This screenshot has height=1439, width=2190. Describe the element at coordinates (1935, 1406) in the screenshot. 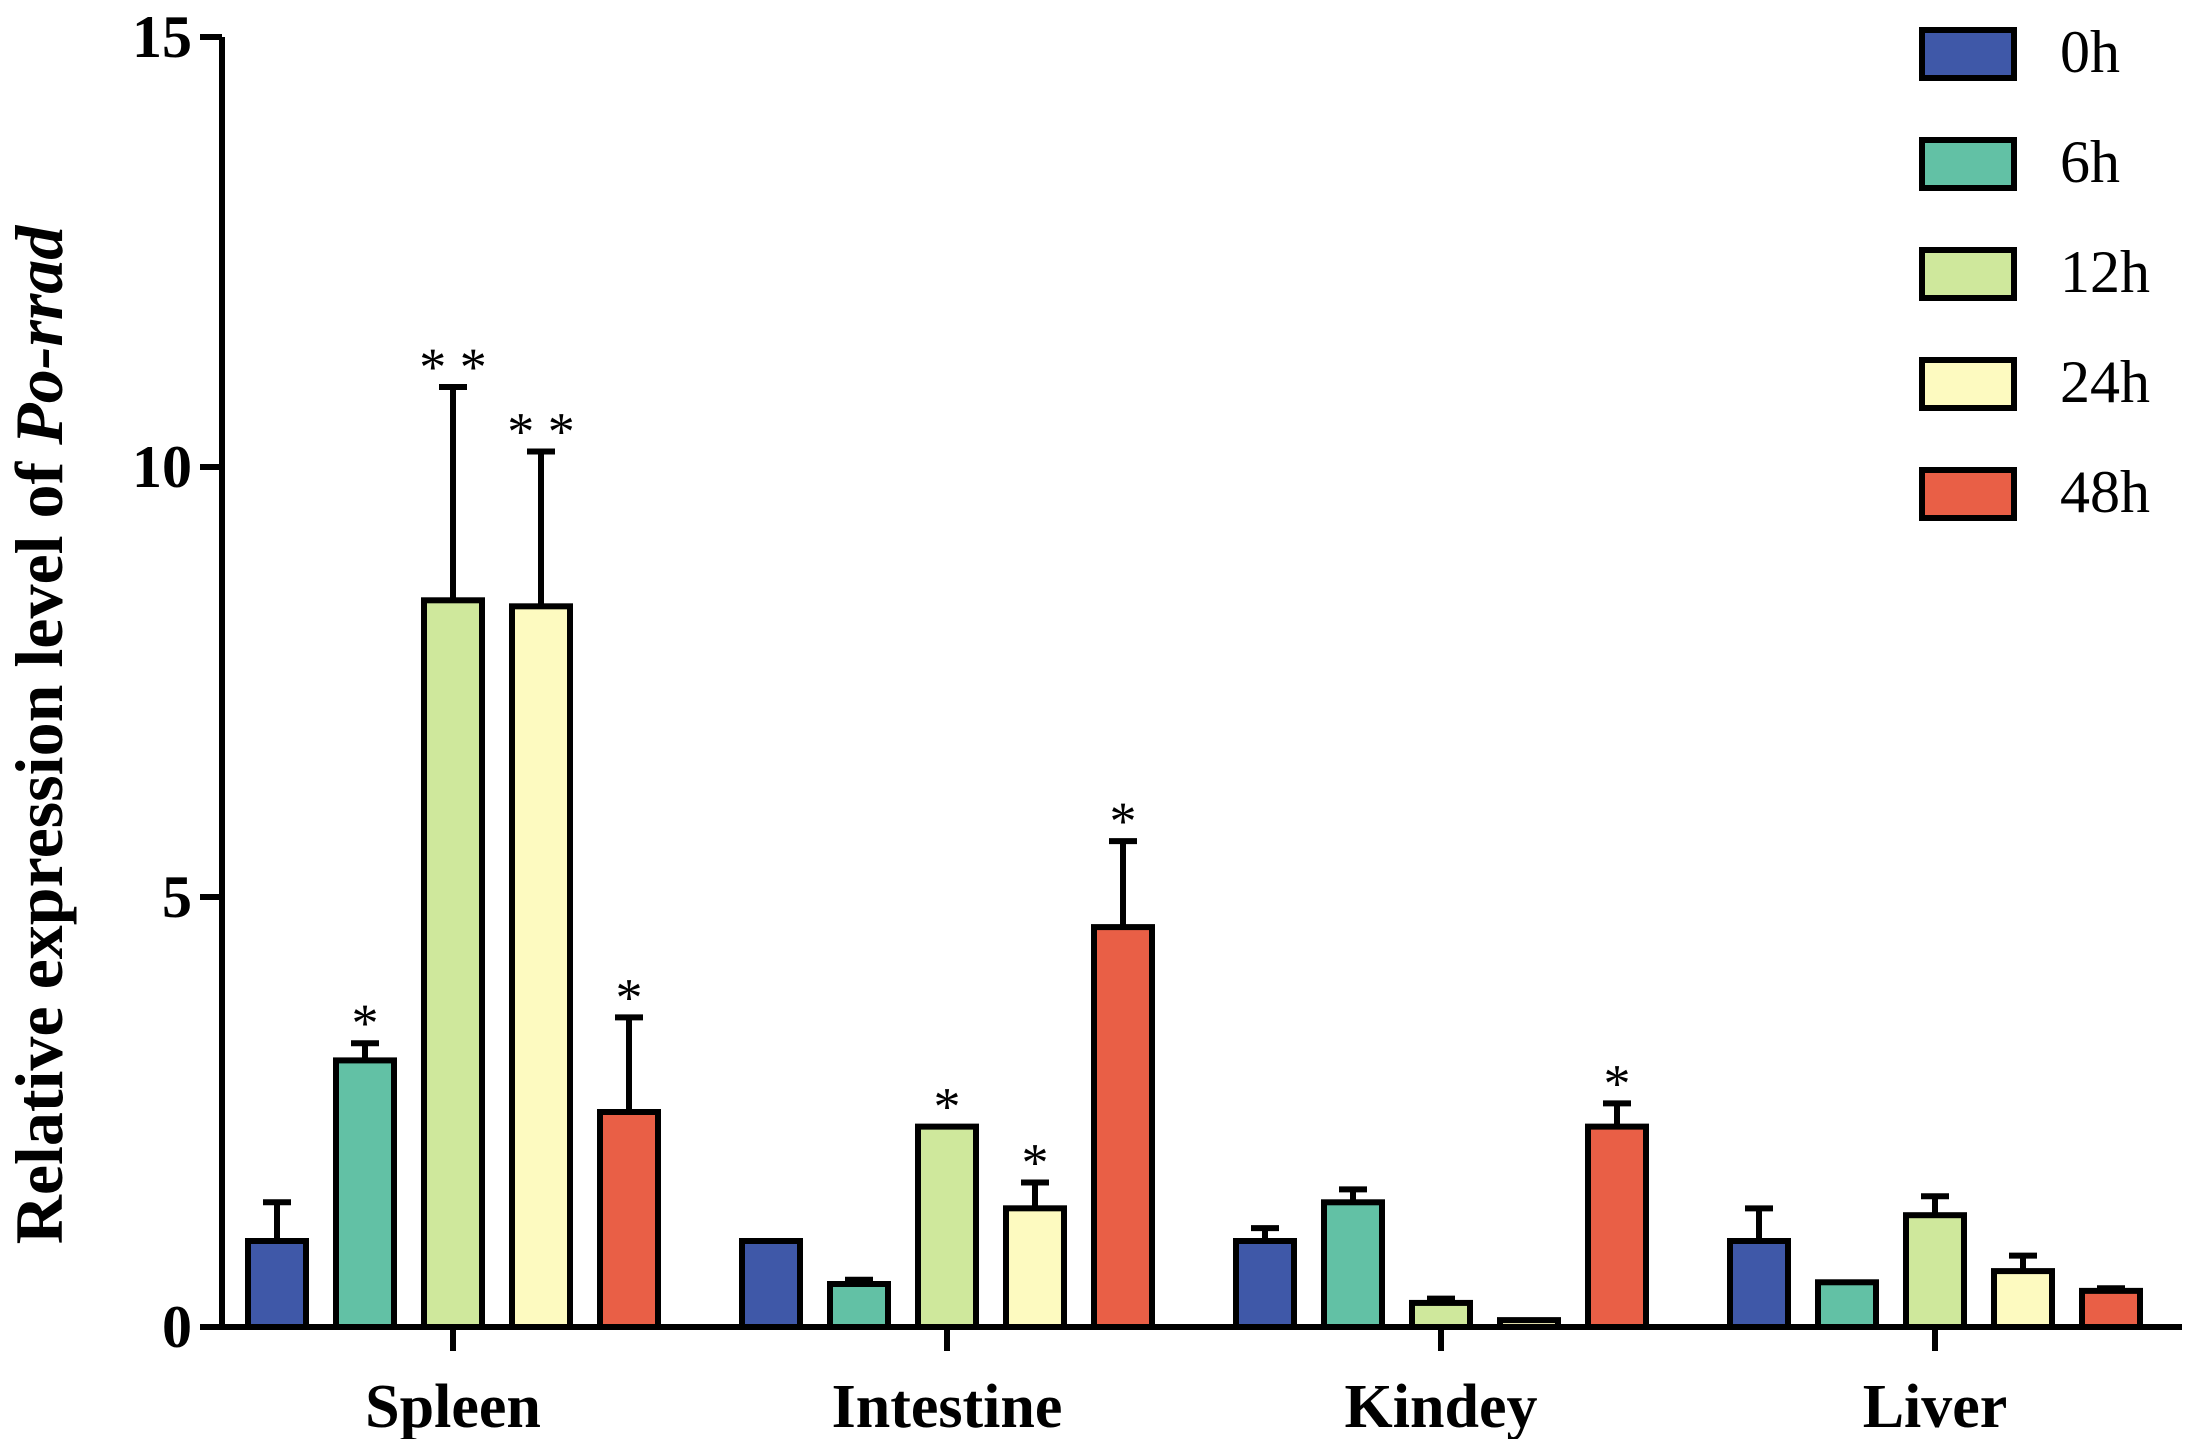

I see `x-category-label: Liver` at that location.